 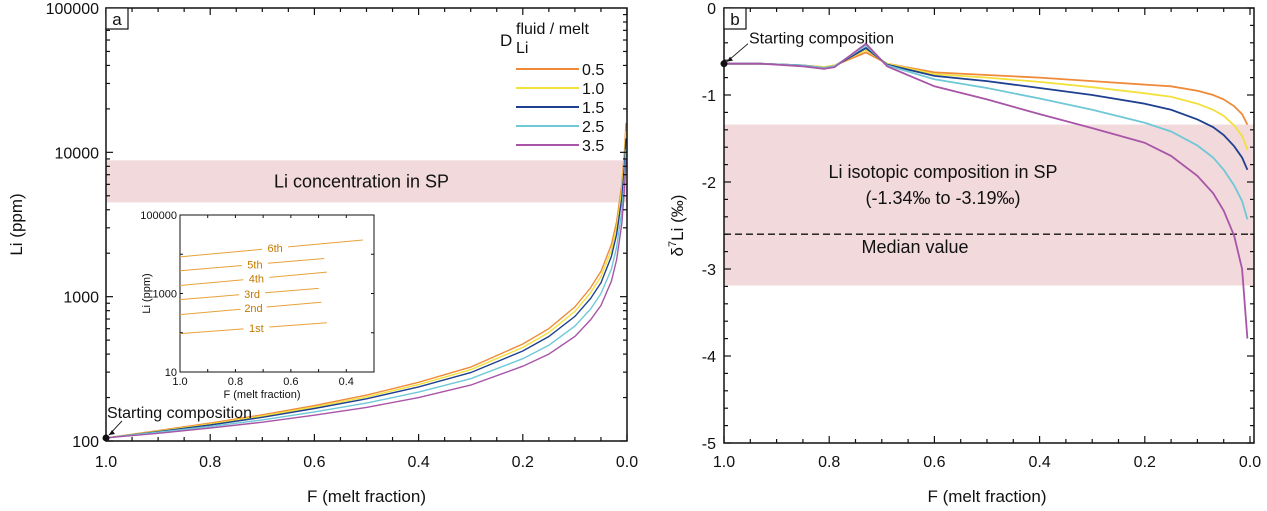 I want to click on y-tick-label: -1, so click(x=709, y=96).